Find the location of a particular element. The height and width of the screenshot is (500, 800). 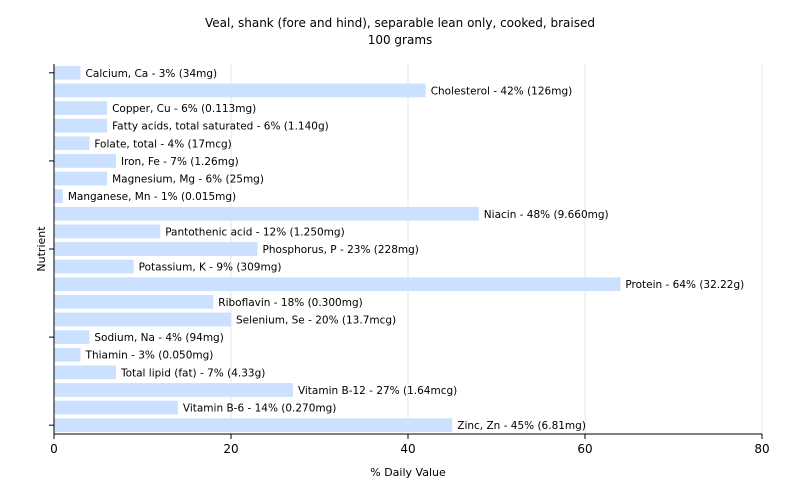

bar-label: Iron, Fe - 7% (1.26mg) is located at coordinates (180, 162).